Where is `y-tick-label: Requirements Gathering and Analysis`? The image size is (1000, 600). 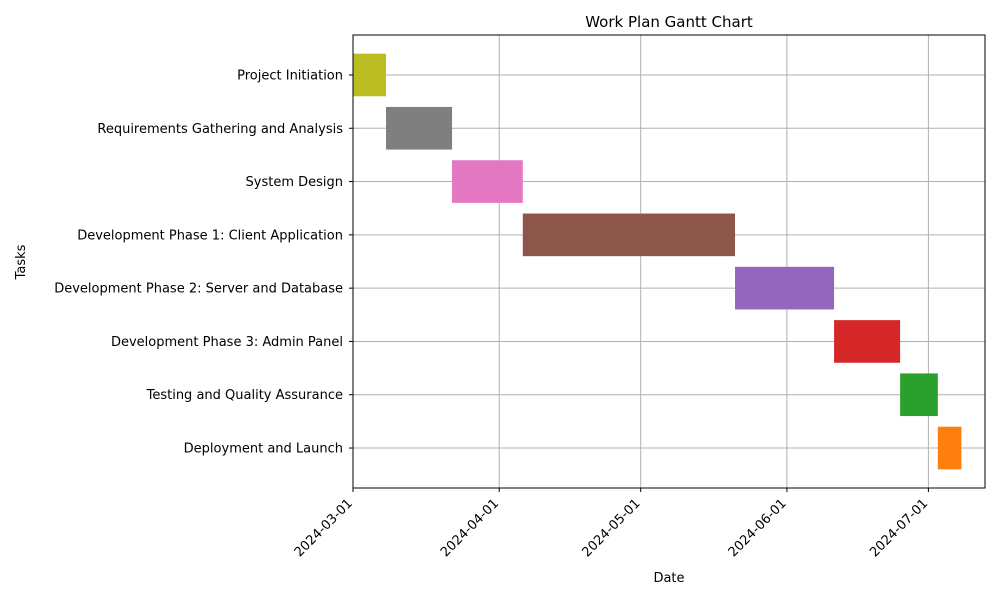
y-tick-label: Requirements Gathering and Analysis is located at coordinates (220, 129).